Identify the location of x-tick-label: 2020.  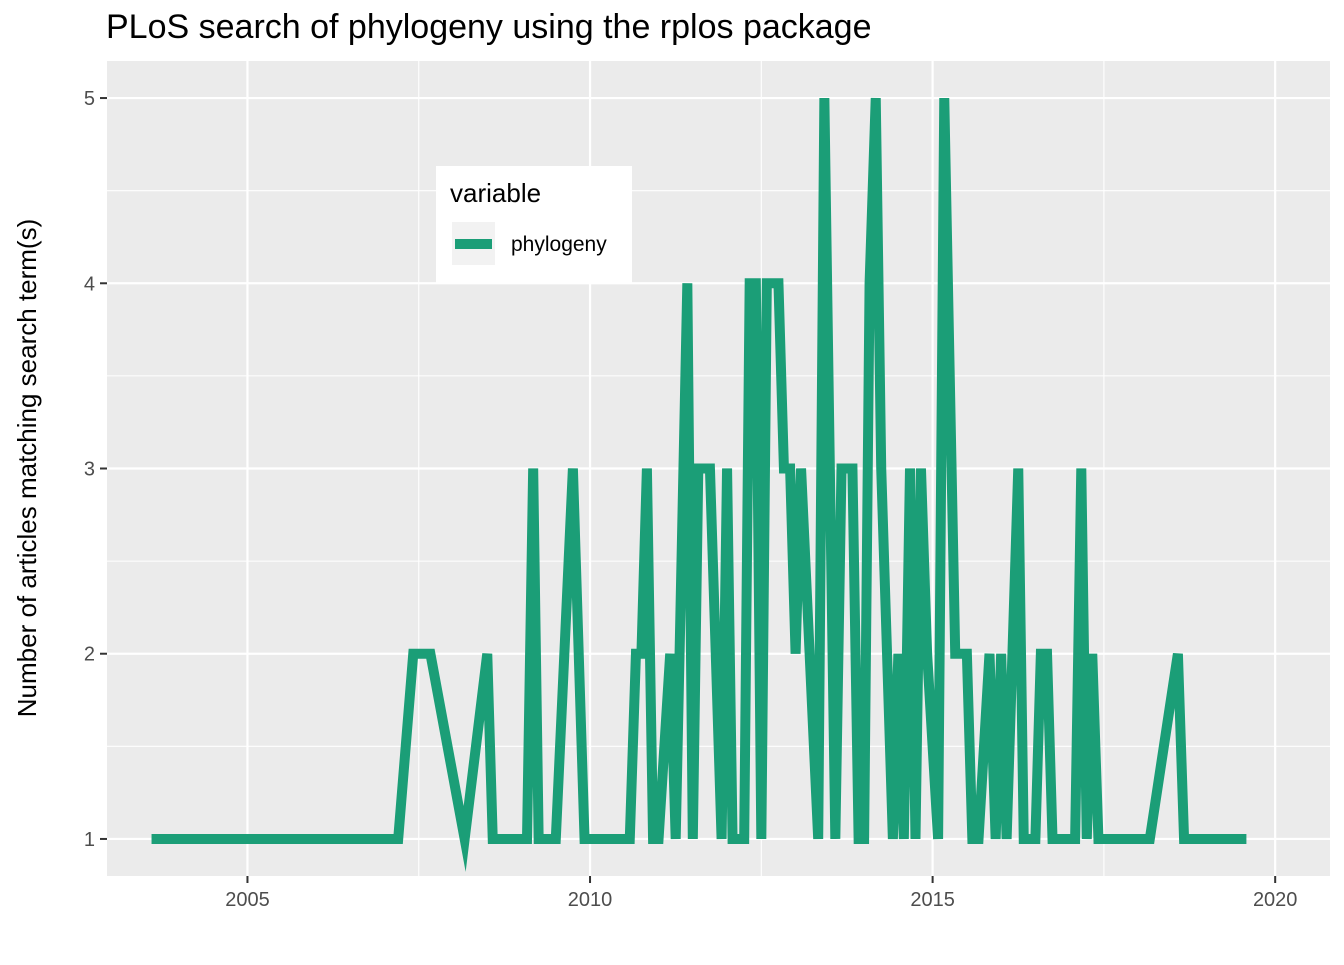
(1275, 900).